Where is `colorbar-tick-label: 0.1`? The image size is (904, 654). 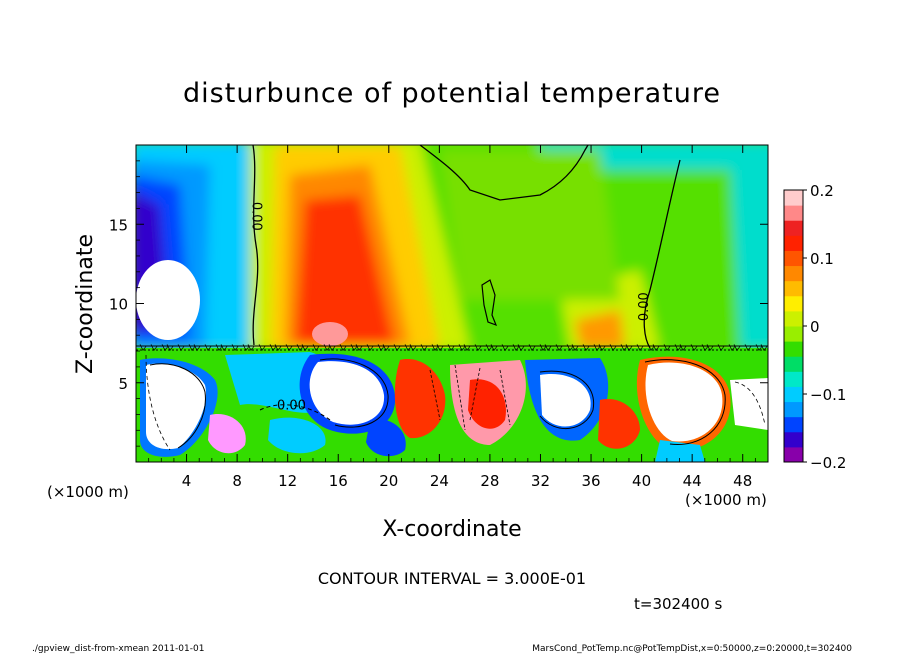
colorbar-tick-label: 0.1 is located at coordinates (822, 259).